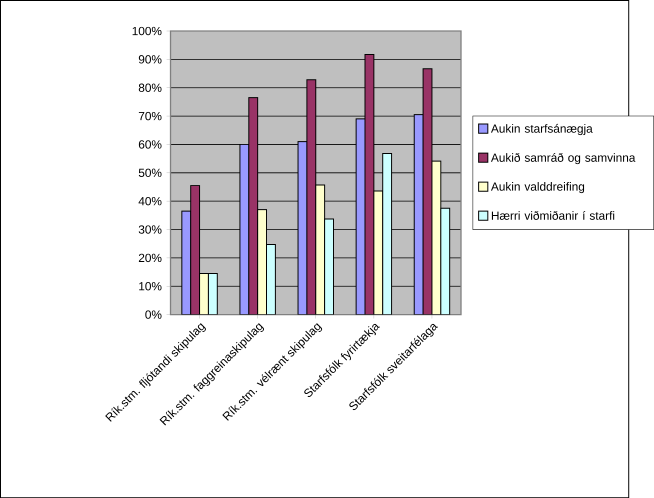 The width and height of the screenshot is (654, 498). I want to click on y-tick-label: 90%, so click(150, 59).